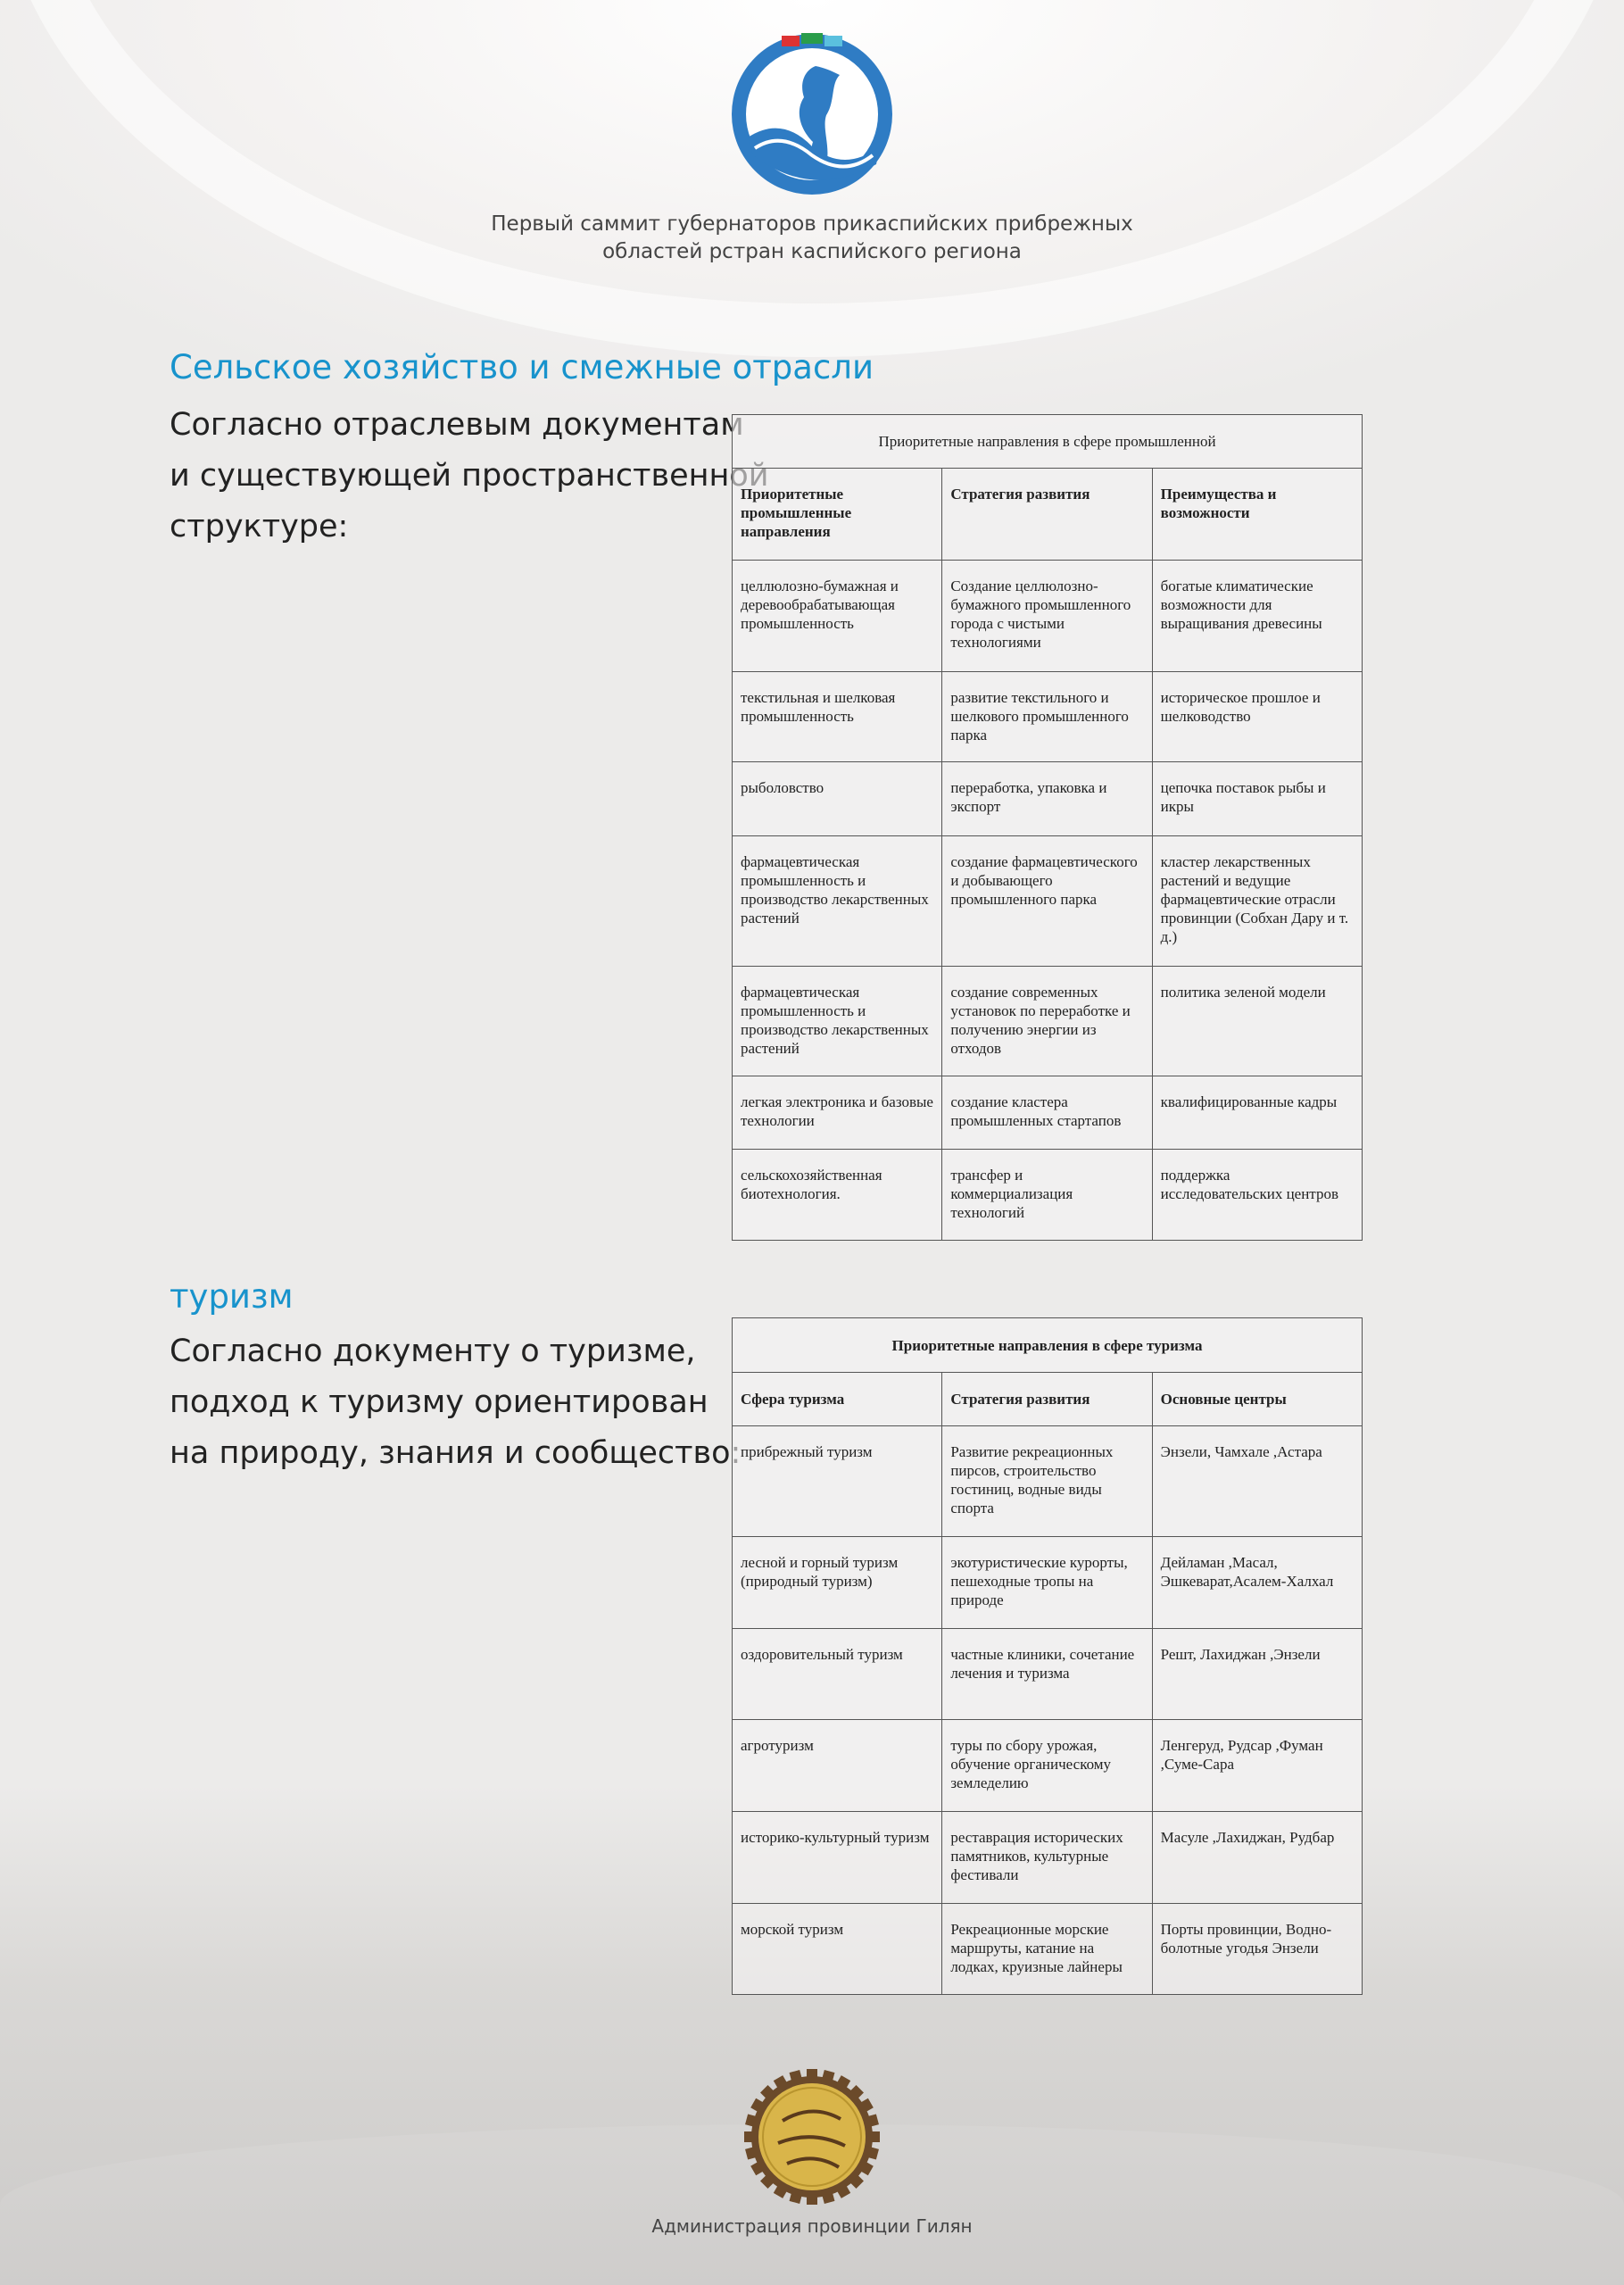 The image size is (1624, 2285). Describe the element at coordinates (1257, 1399) in the screenshot. I see `column-header: Основные центры` at that location.